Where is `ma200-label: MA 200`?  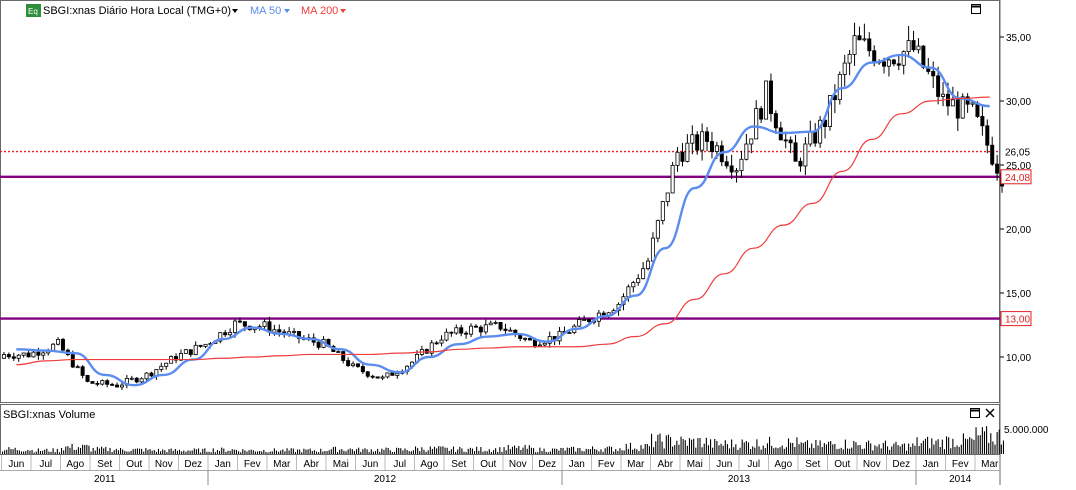
ma200-label: MA 200 is located at coordinates (319, 11).